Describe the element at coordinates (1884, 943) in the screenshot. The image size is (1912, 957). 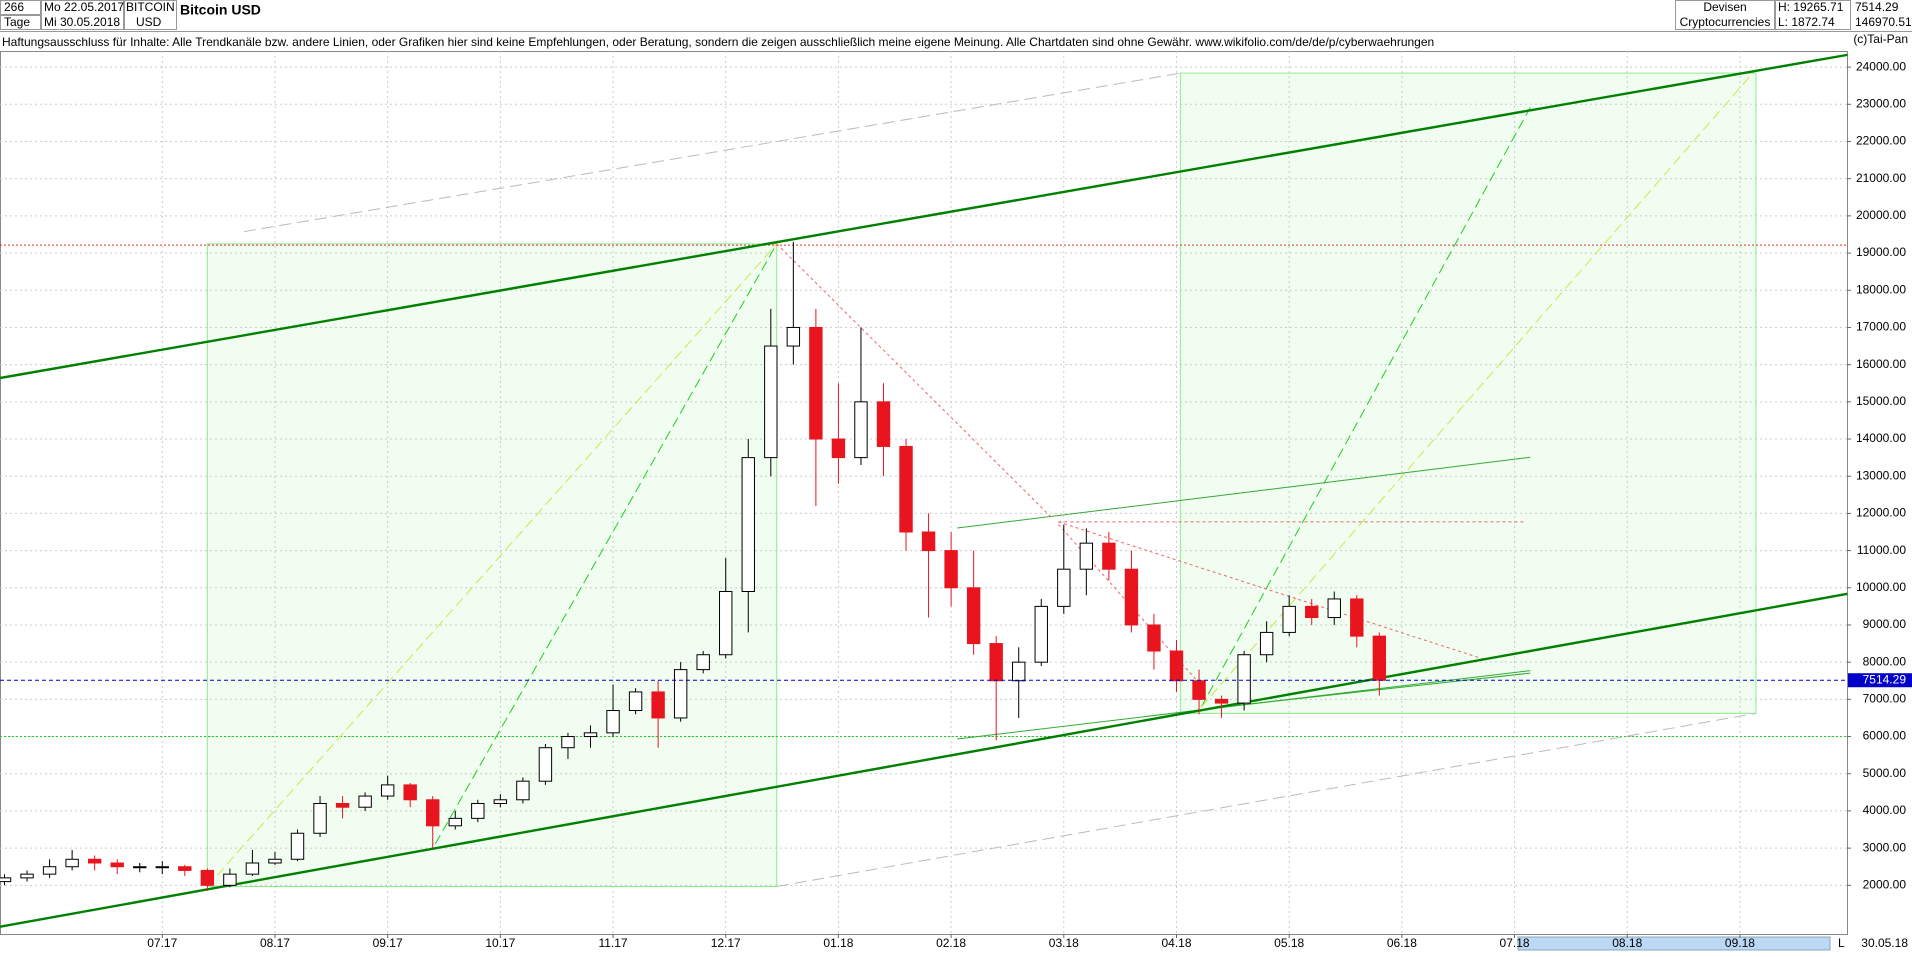
I see `end-date: 30.05.18` at that location.